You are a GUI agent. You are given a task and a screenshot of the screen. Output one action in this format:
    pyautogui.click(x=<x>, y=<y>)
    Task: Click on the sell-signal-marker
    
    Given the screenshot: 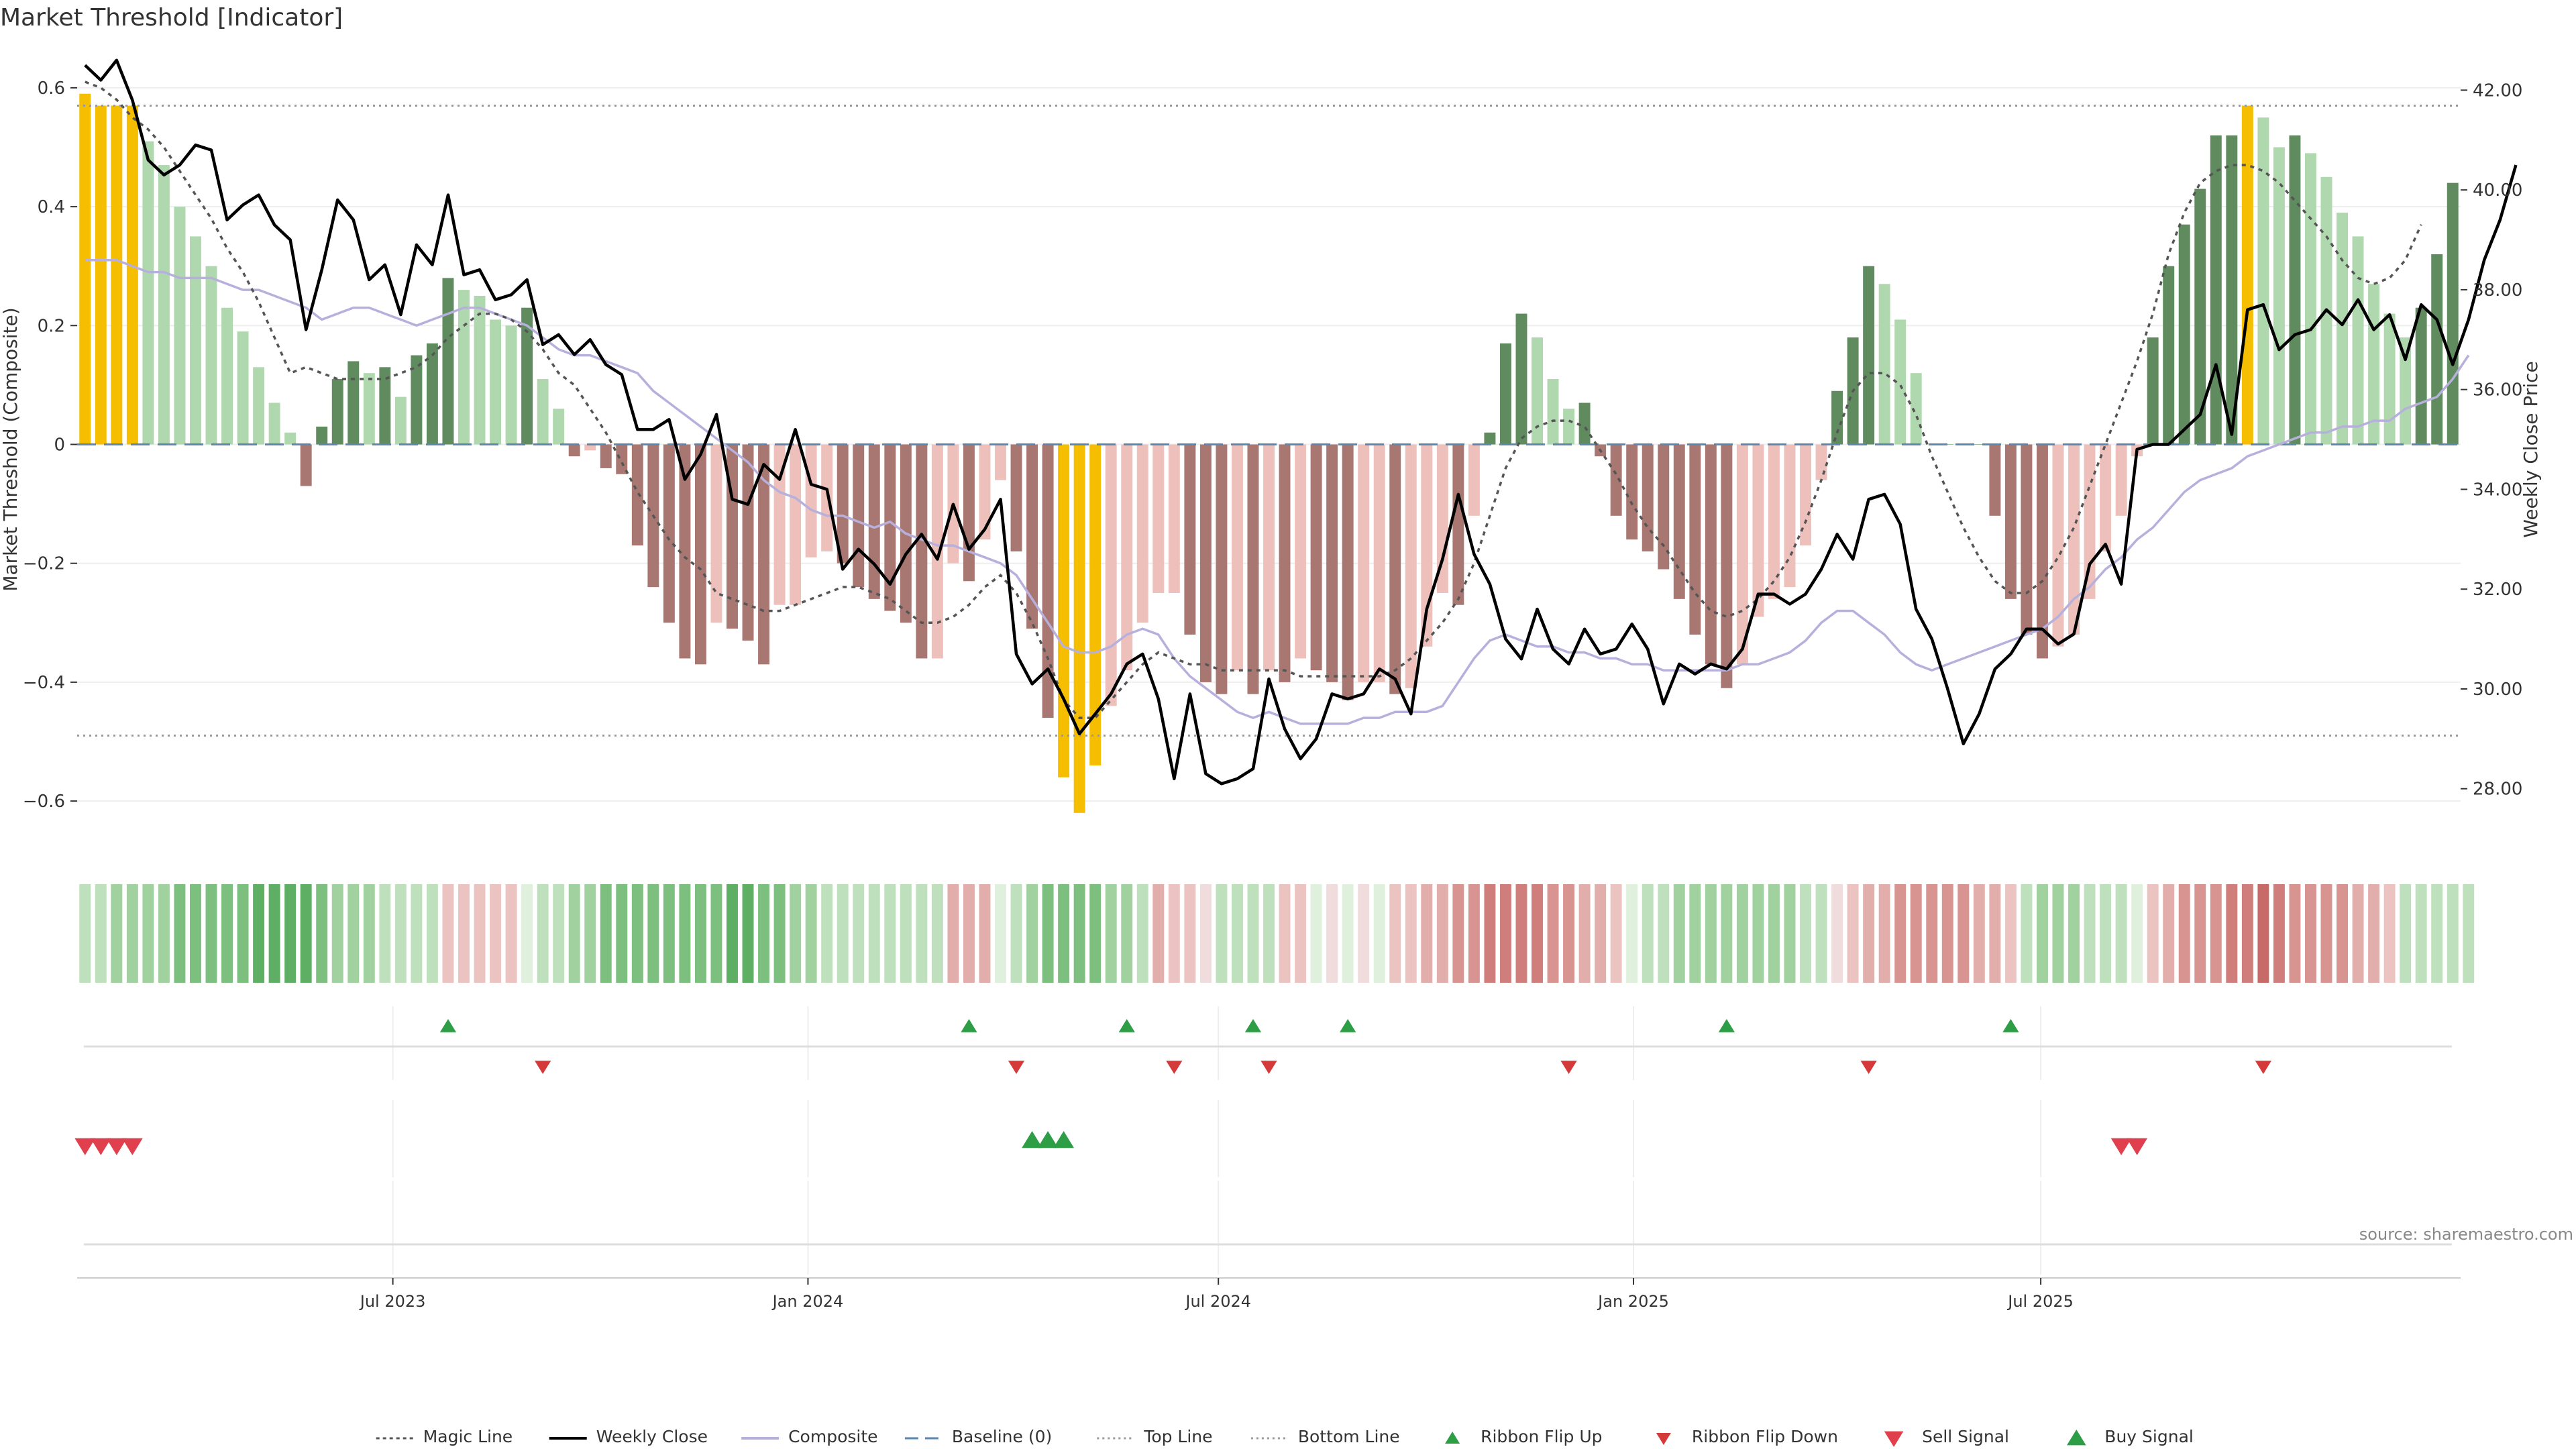 What is the action you would take?
    pyautogui.click(x=132, y=1146)
    